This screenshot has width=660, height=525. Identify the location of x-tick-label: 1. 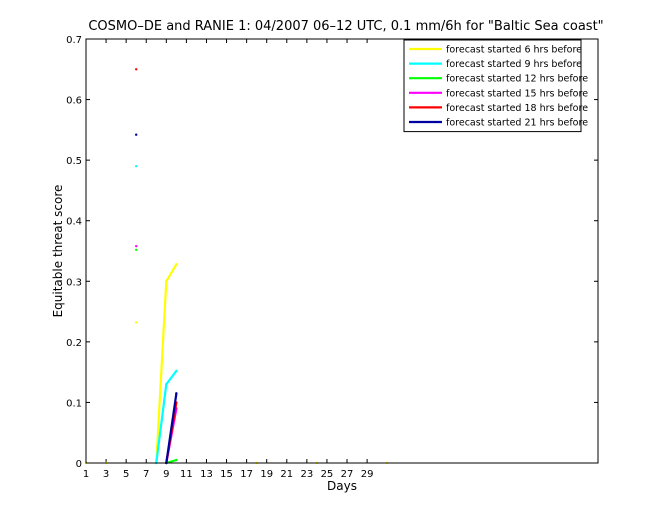
(86, 474).